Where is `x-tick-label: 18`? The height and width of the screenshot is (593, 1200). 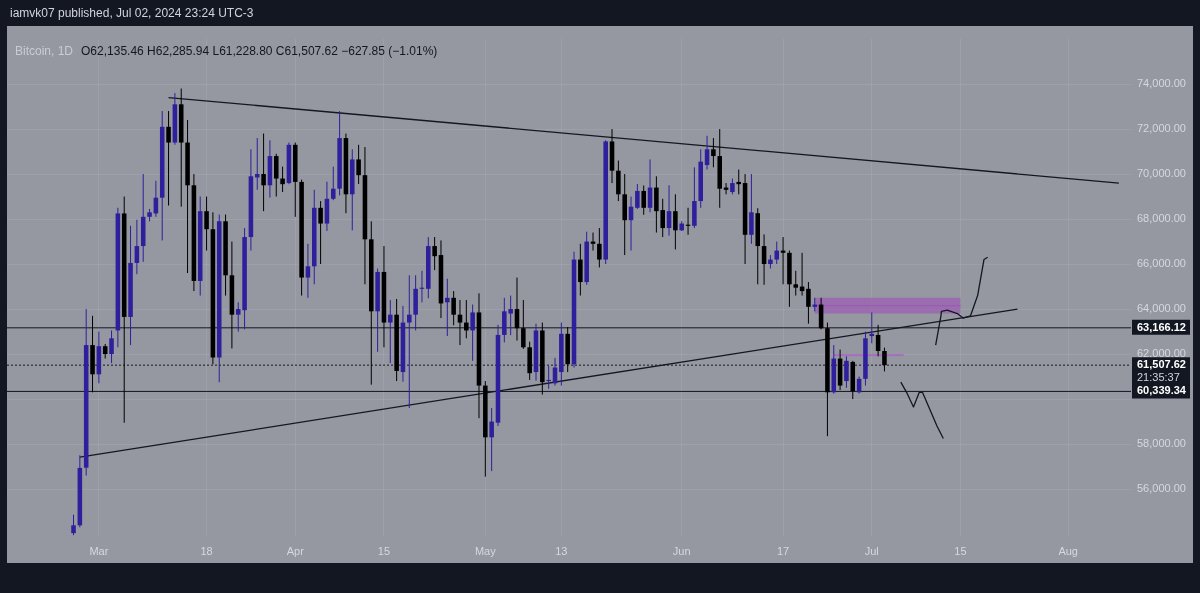 x-tick-label: 18 is located at coordinates (206, 550).